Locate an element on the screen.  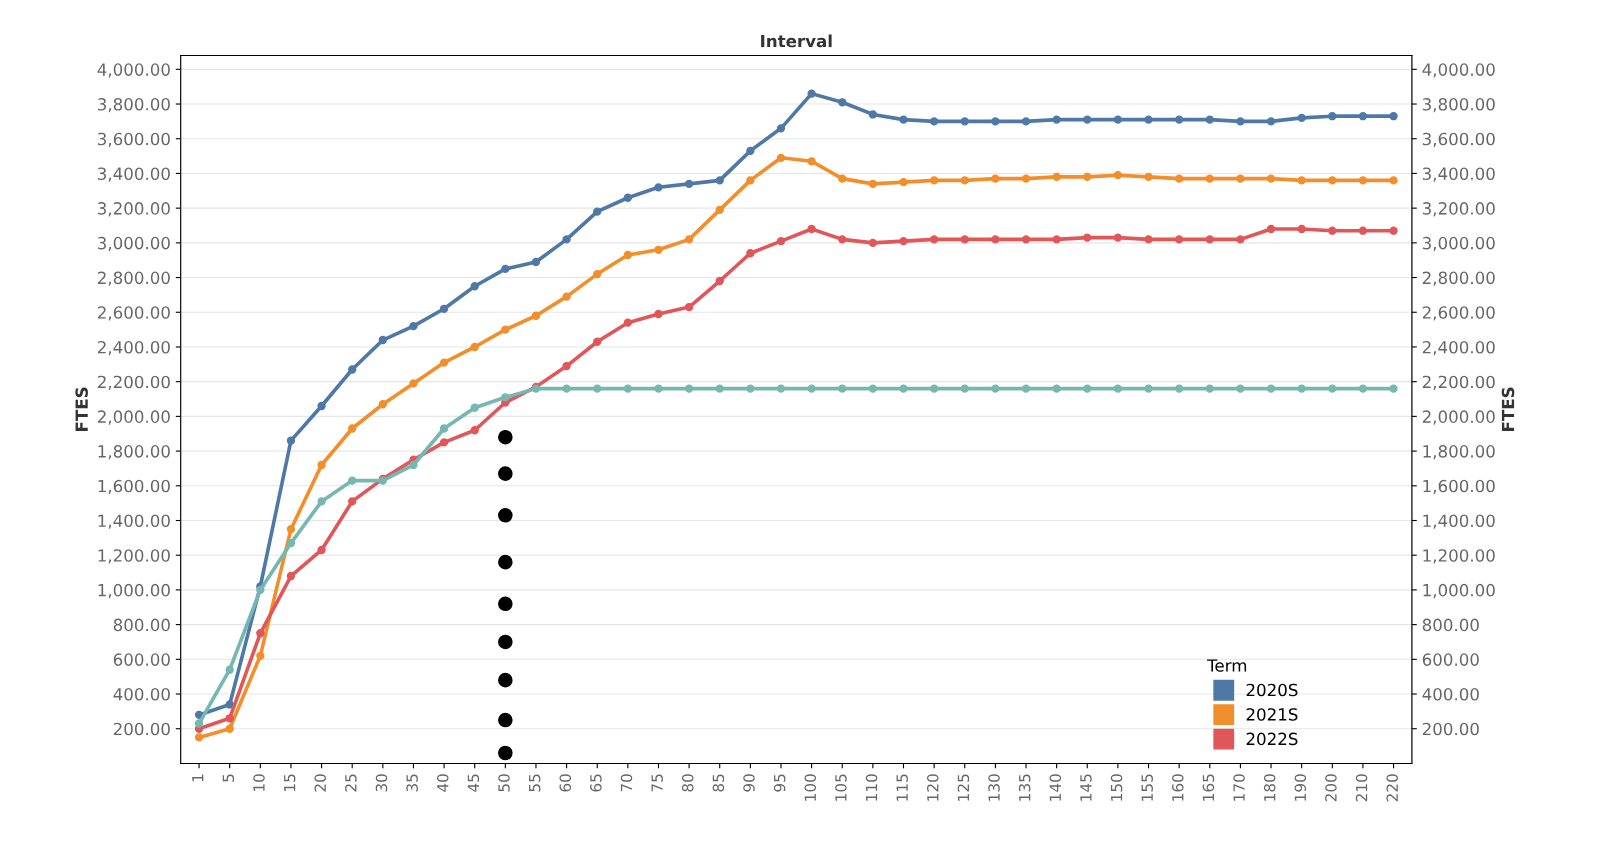
x-tick-label: 65 is located at coordinates (596, 783).